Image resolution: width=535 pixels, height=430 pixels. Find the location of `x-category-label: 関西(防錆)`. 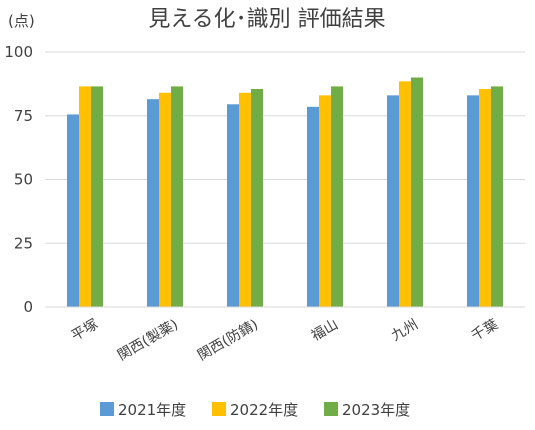

x-category-label: 関西(防錆) is located at coordinates (228, 340).